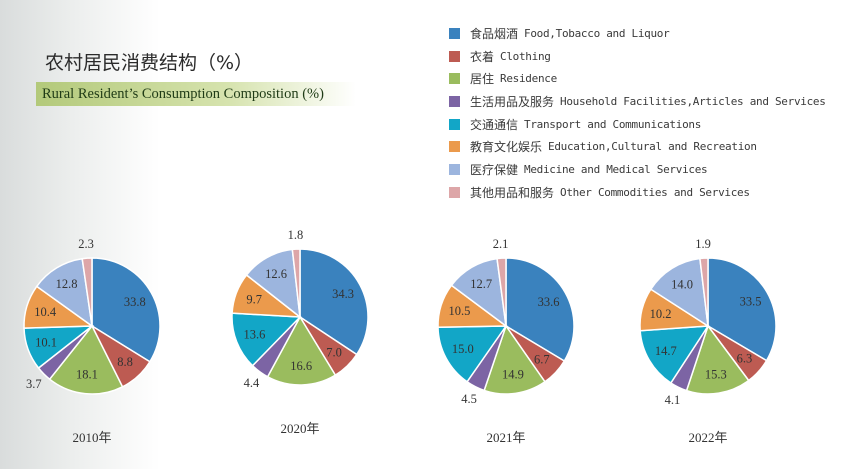  What do you see at coordinates (682, 285) in the screenshot?
I see `pie-slice-label: 14.0` at bounding box center [682, 285].